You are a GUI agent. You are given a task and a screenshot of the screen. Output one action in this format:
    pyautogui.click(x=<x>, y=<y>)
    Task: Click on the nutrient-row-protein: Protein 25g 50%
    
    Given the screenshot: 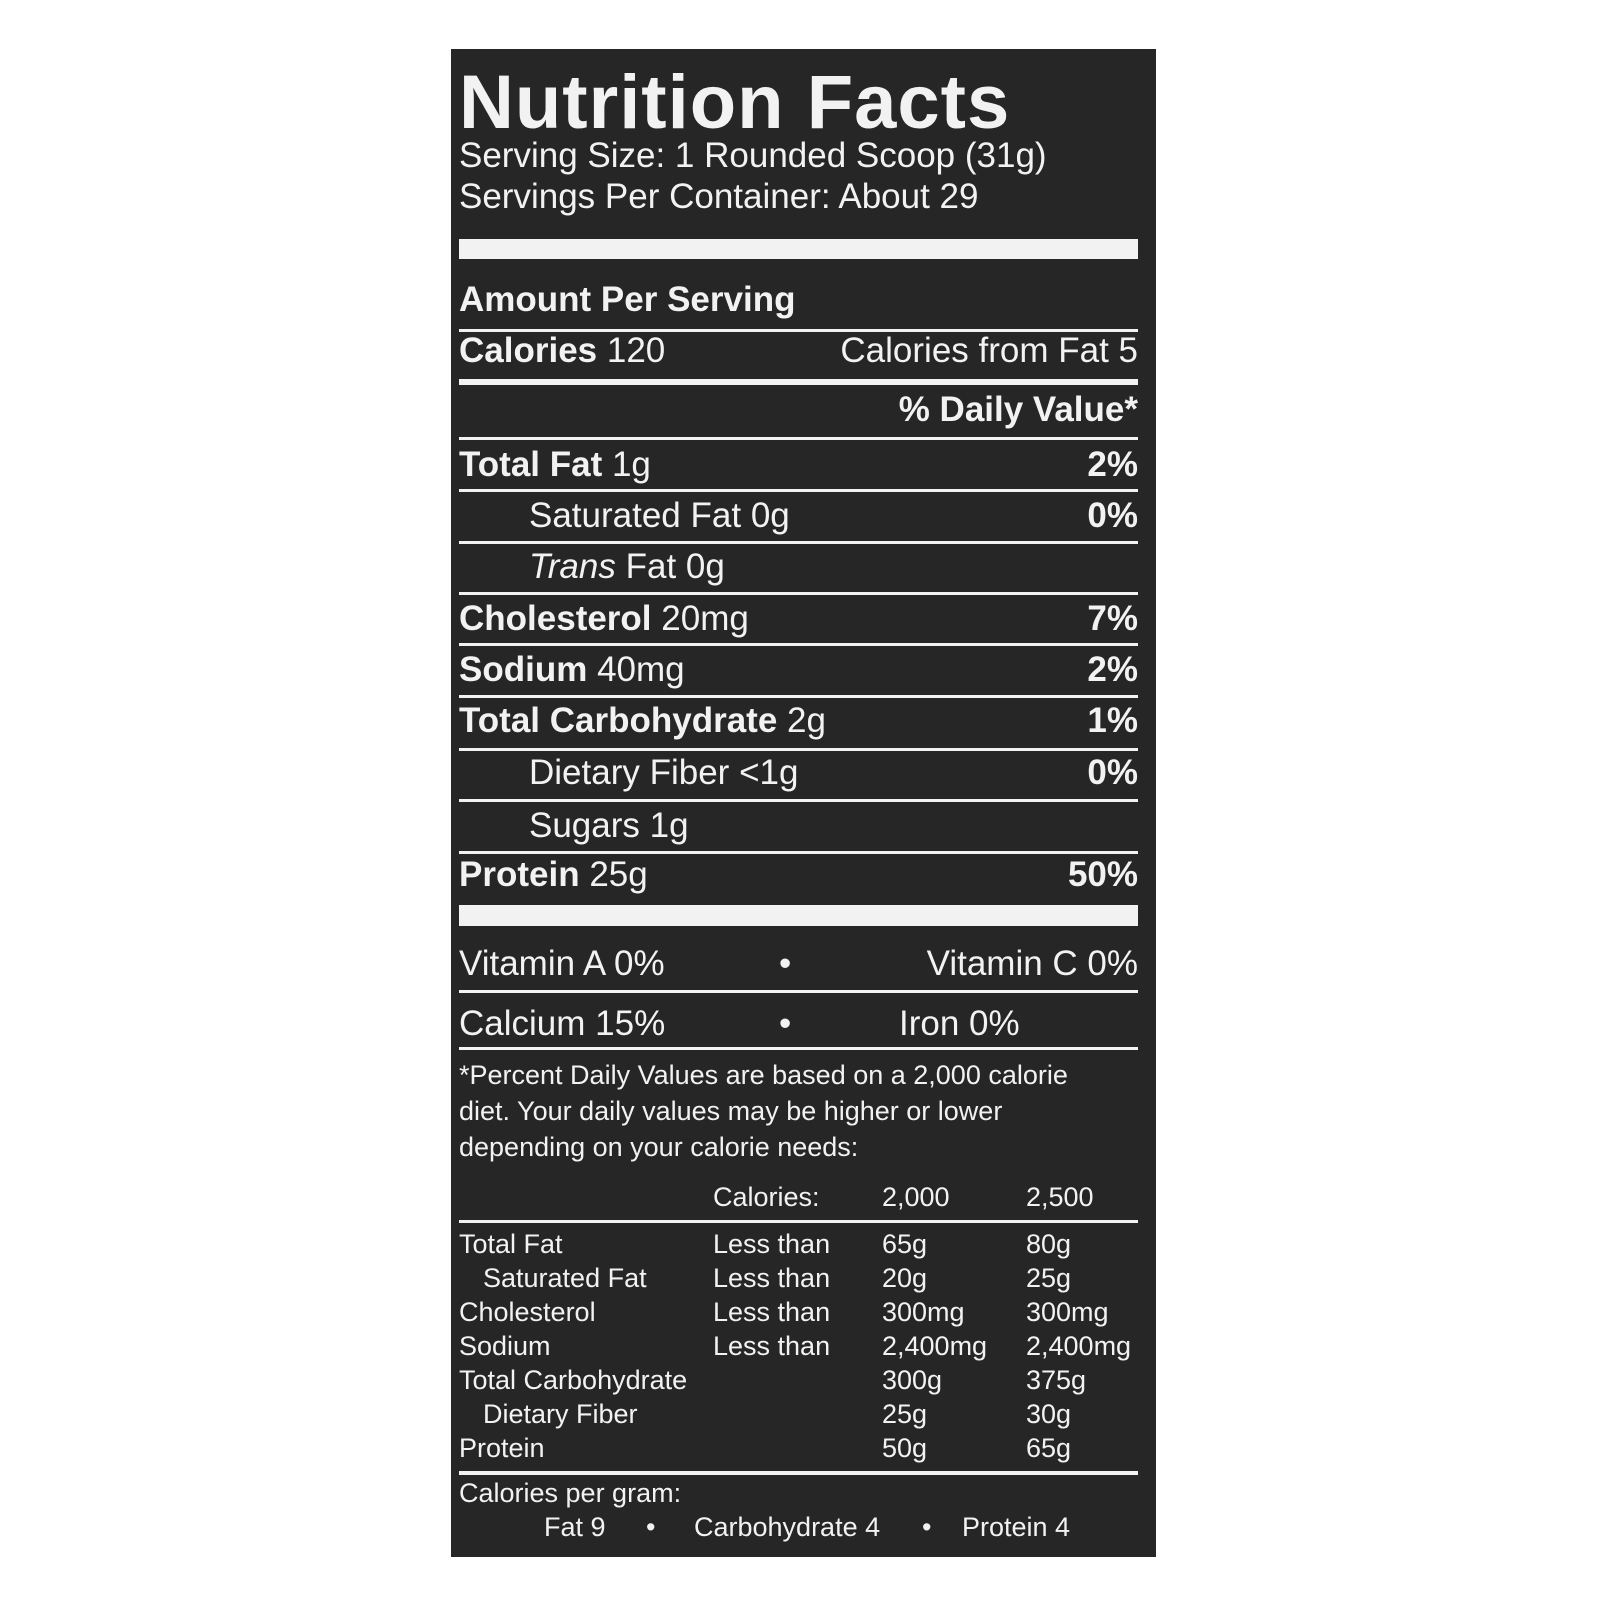 What is the action you would take?
    pyautogui.click(x=798, y=875)
    